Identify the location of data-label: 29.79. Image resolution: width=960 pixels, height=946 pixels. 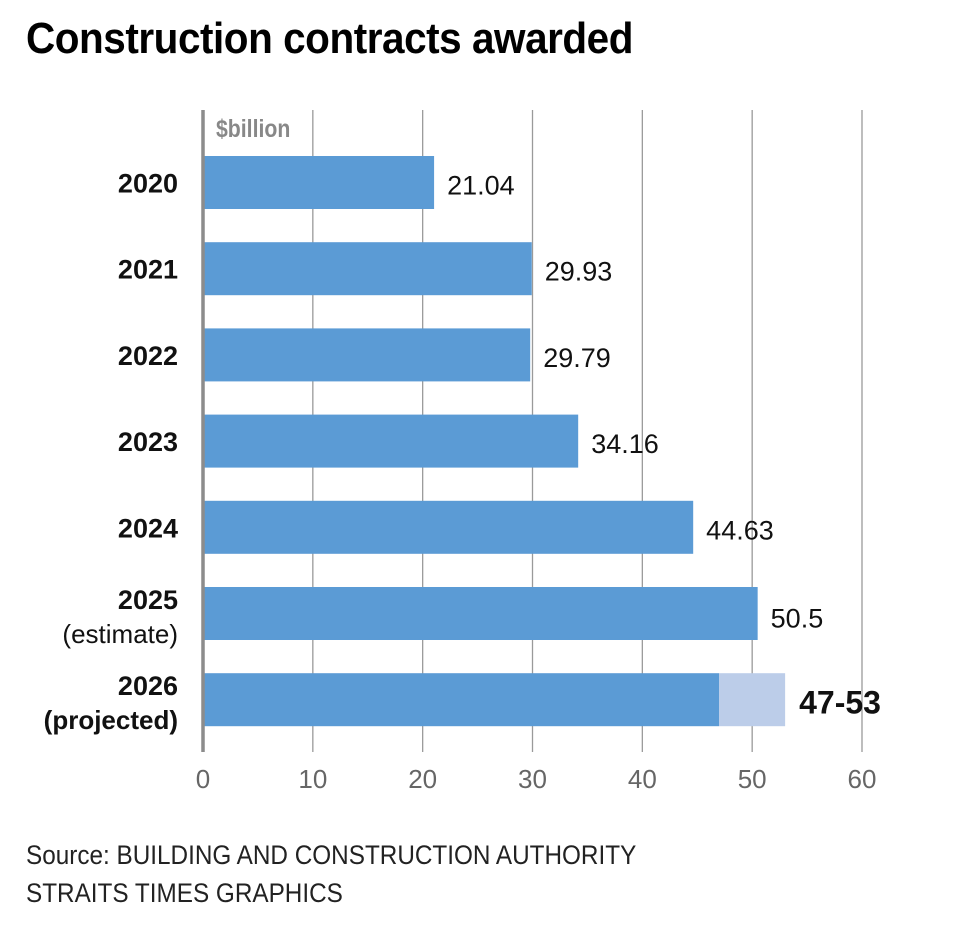
(577, 358).